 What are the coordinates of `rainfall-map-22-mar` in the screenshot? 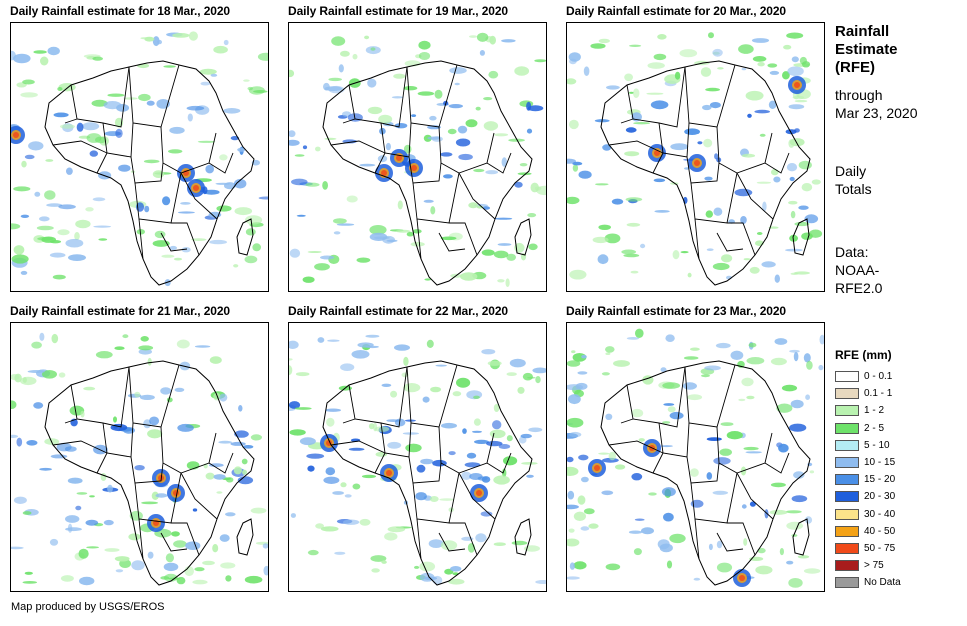 It's located at (417, 457).